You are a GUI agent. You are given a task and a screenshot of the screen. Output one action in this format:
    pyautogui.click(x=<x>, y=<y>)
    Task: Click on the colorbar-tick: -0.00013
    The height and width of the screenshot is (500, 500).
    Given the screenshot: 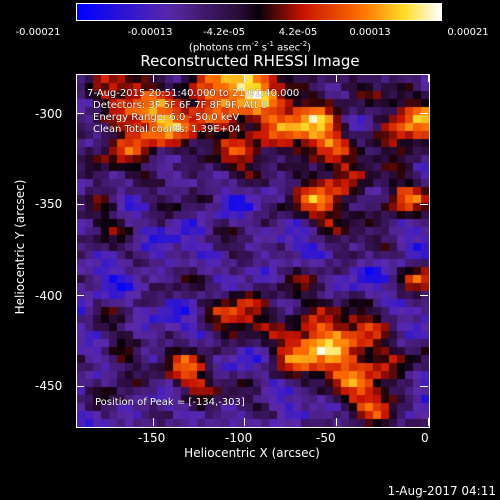 What is the action you would take?
    pyautogui.click(x=150, y=32)
    